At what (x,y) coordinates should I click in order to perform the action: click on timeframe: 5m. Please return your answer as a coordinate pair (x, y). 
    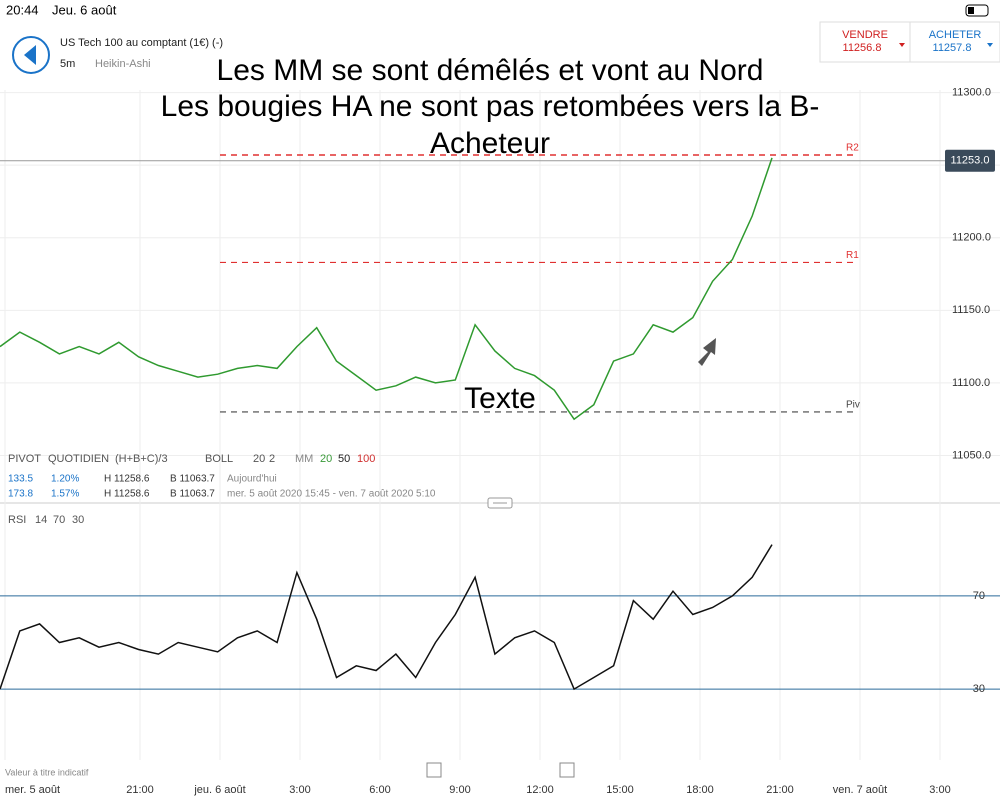
    Looking at the image, I should click on (67, 64).